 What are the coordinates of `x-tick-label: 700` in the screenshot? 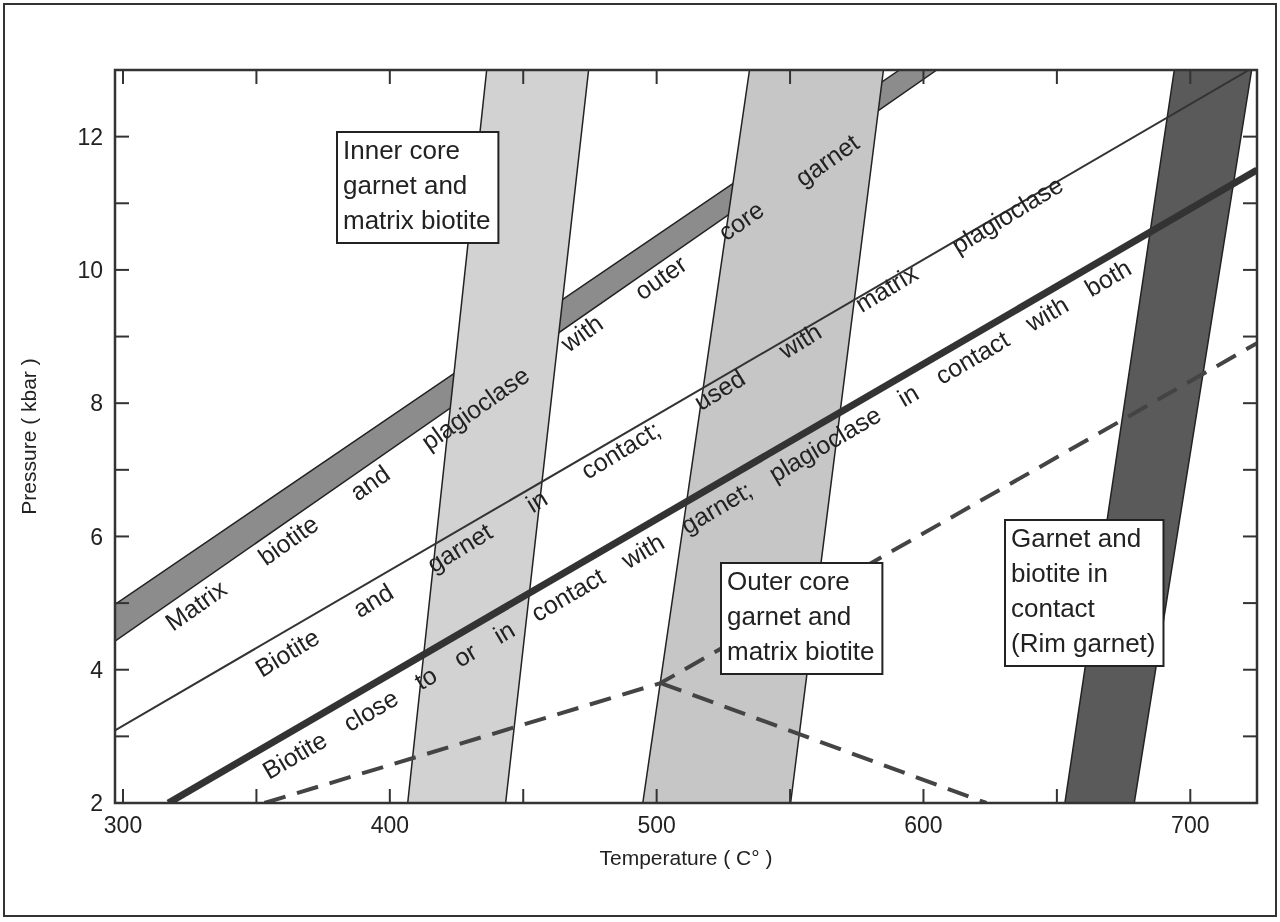 It's located at (1190, 825).